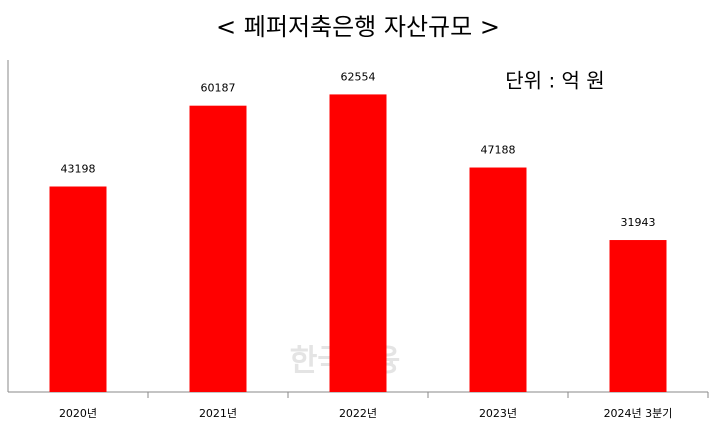 The image size is (716, 436). I want to click on data-label: 31943, so click(638, 222).